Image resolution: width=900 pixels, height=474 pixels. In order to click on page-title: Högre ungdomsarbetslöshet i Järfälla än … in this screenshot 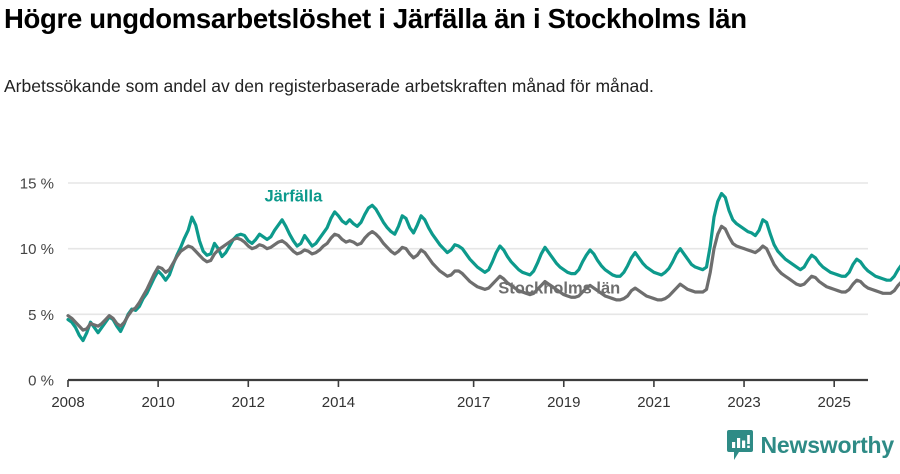, I will do `click(375, 18)`.